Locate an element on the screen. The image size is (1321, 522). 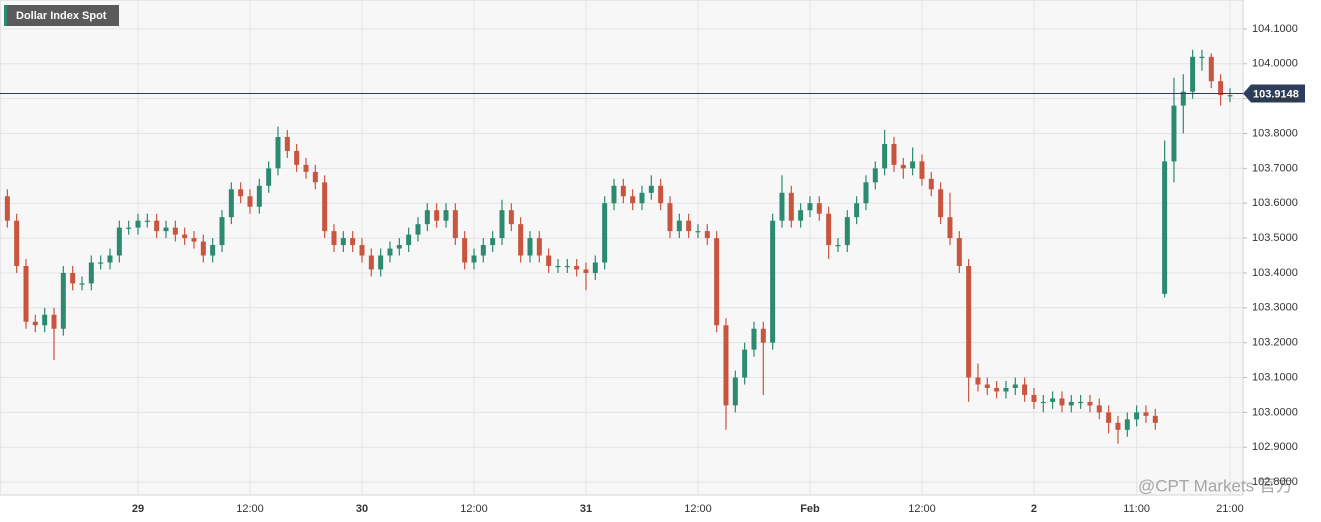
chart-title: Dollar Index Spot is located at coordinates (61, 16).